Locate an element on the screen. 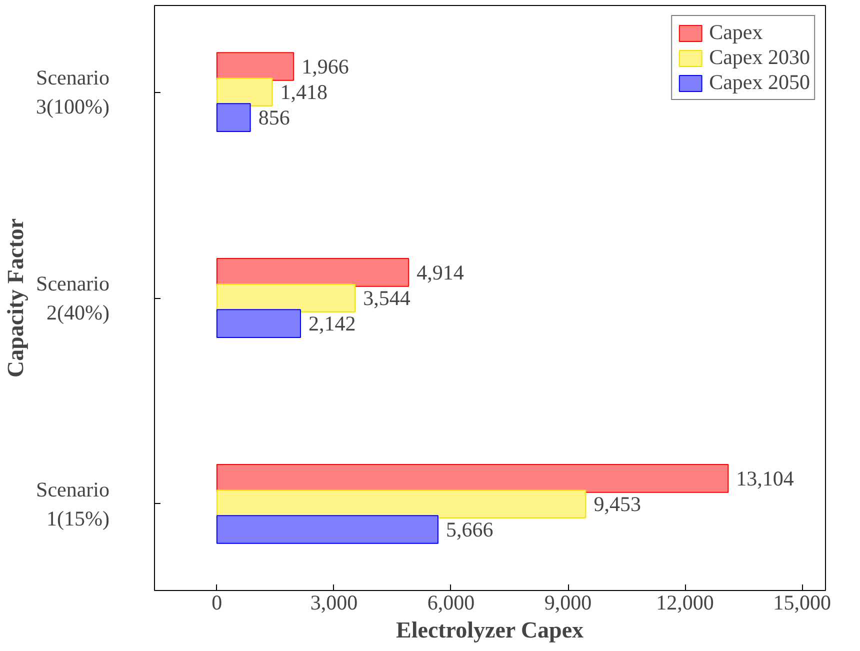 The height and width of the screenshot is (651, 860). y-tick-label: Scenario 2(40%) is located at coordinates (73, 298).